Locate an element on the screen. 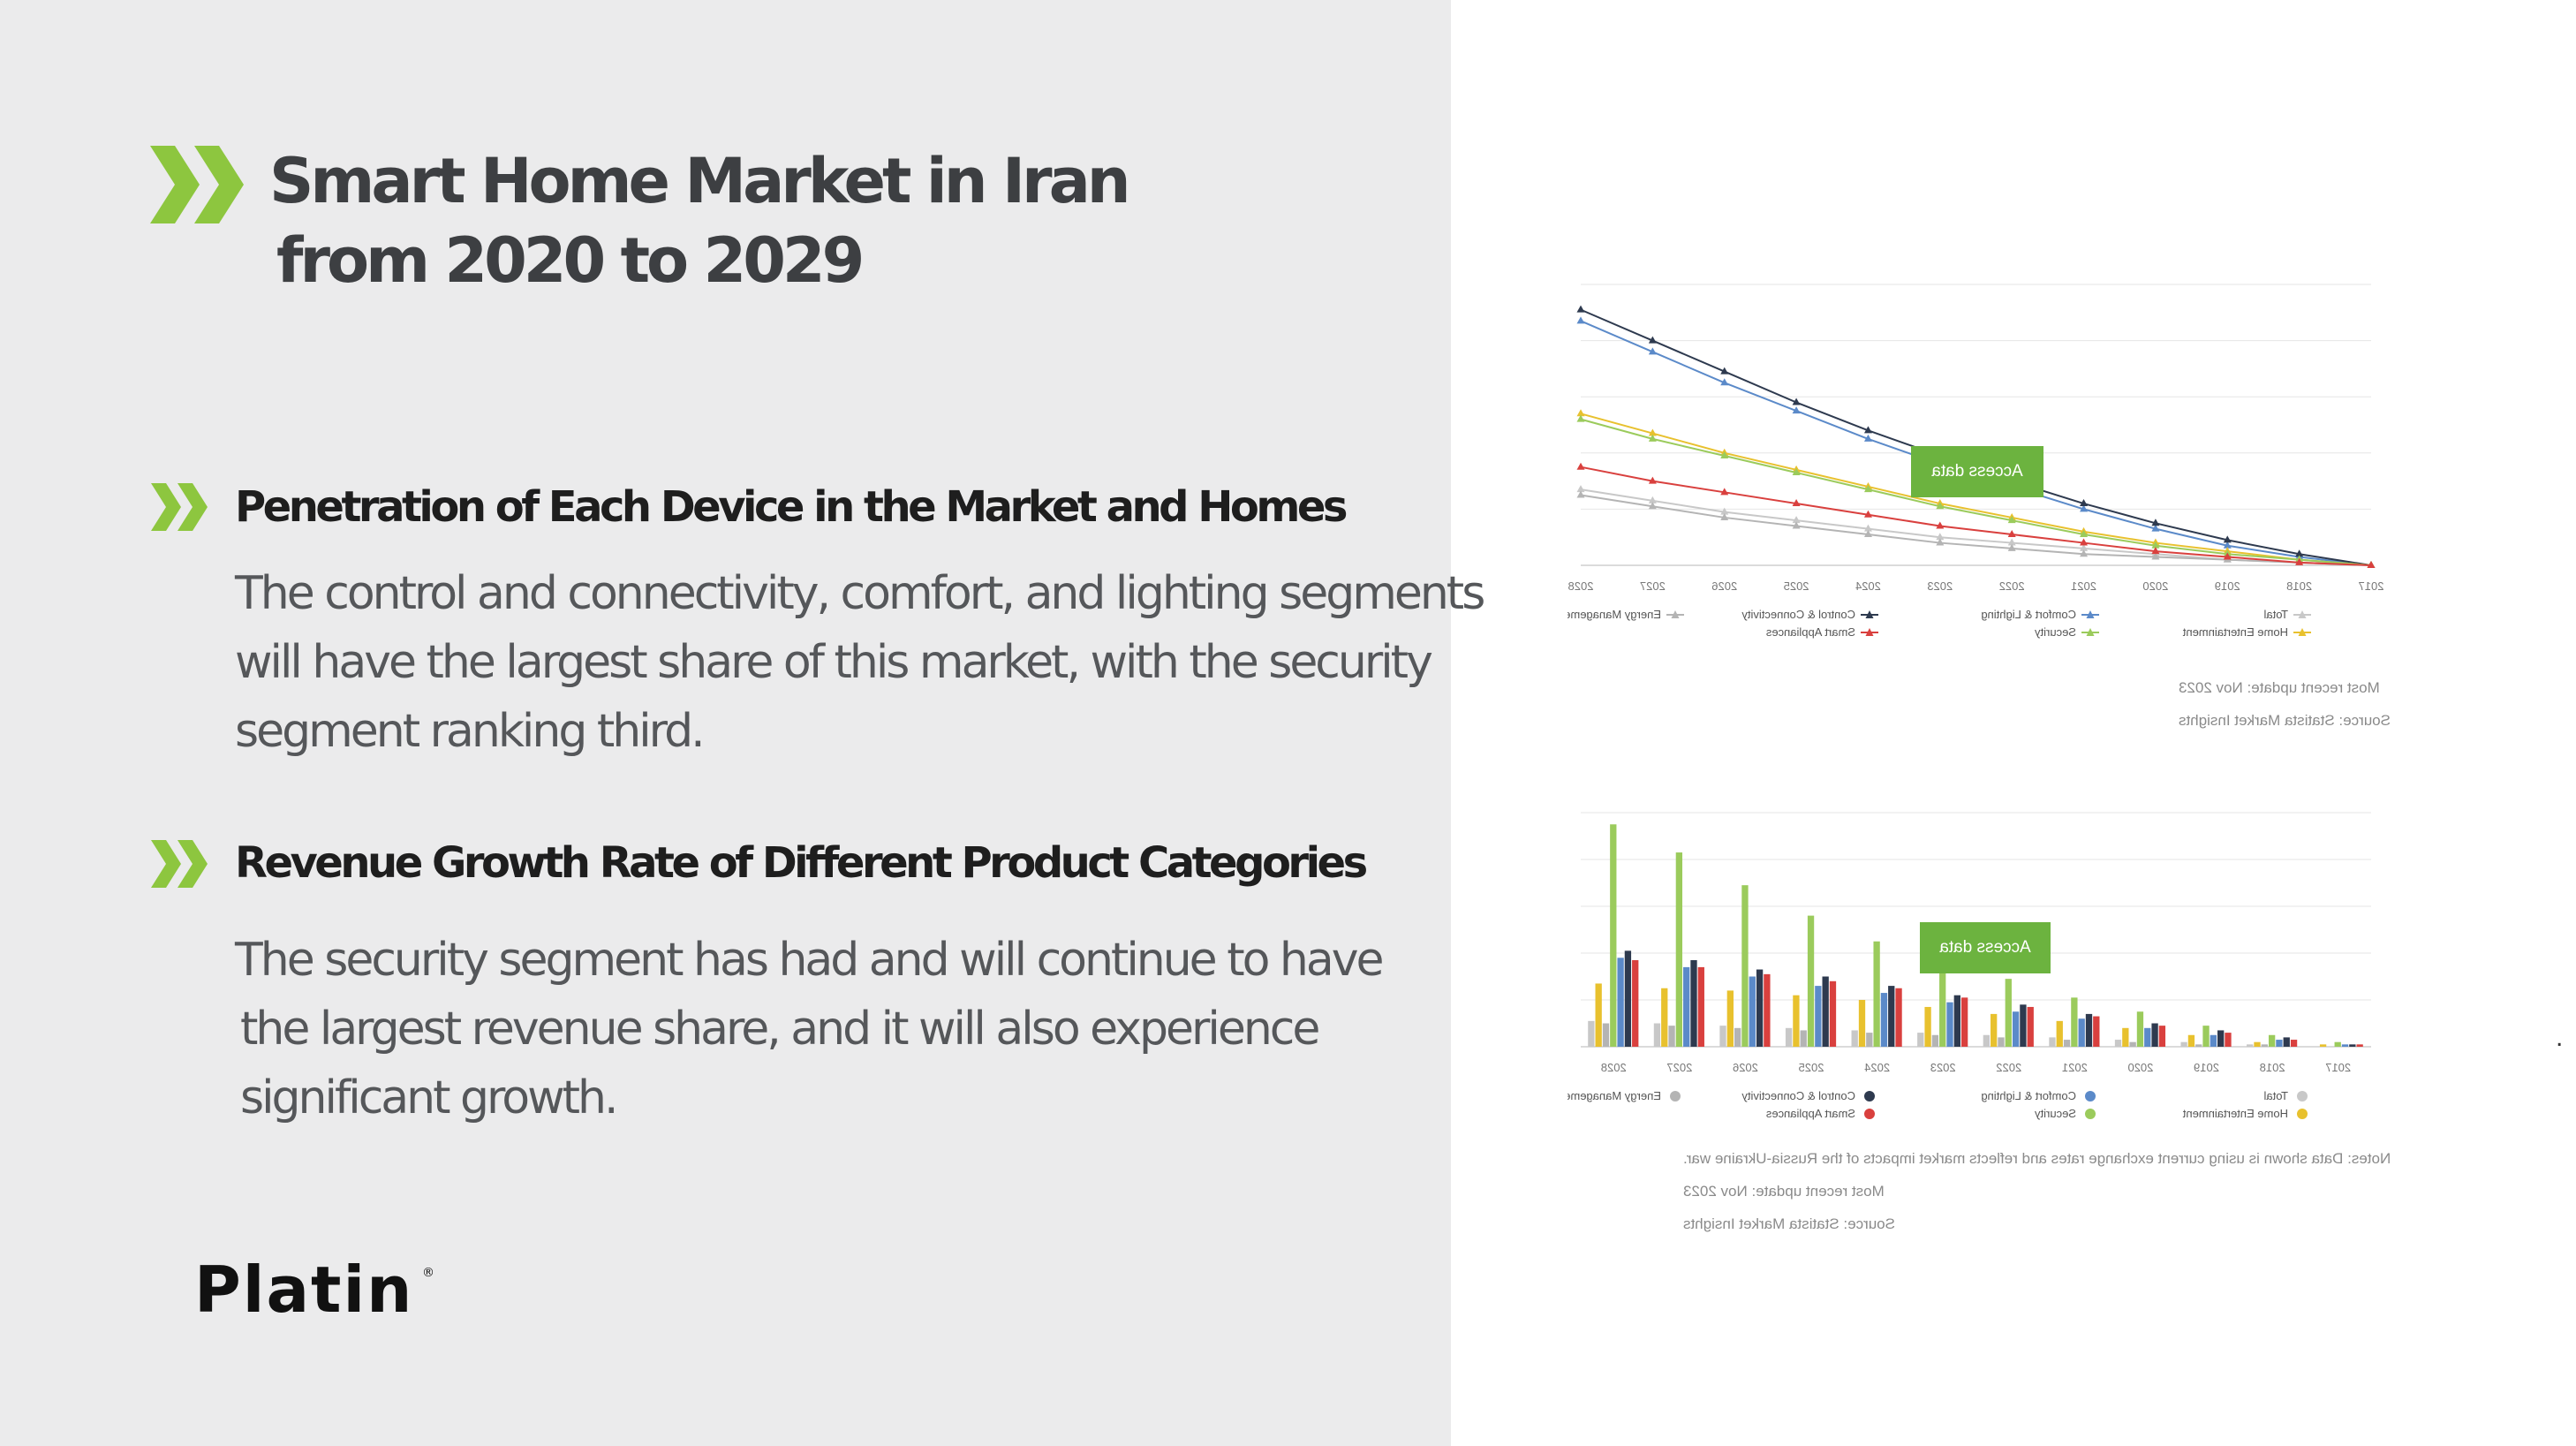 The width and height of the screenshot is (2576, 1446). legend-label: Home Entertainment is located at coordinates (2235, 632).